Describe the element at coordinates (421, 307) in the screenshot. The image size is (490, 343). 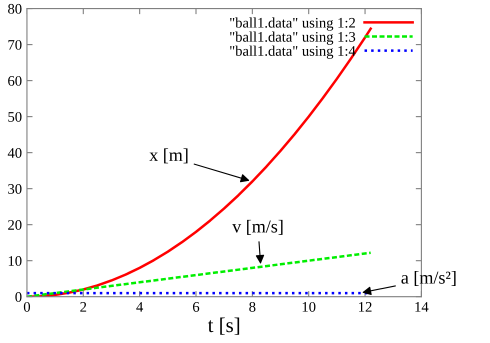
I see `x-tick-label: 14` at that location.